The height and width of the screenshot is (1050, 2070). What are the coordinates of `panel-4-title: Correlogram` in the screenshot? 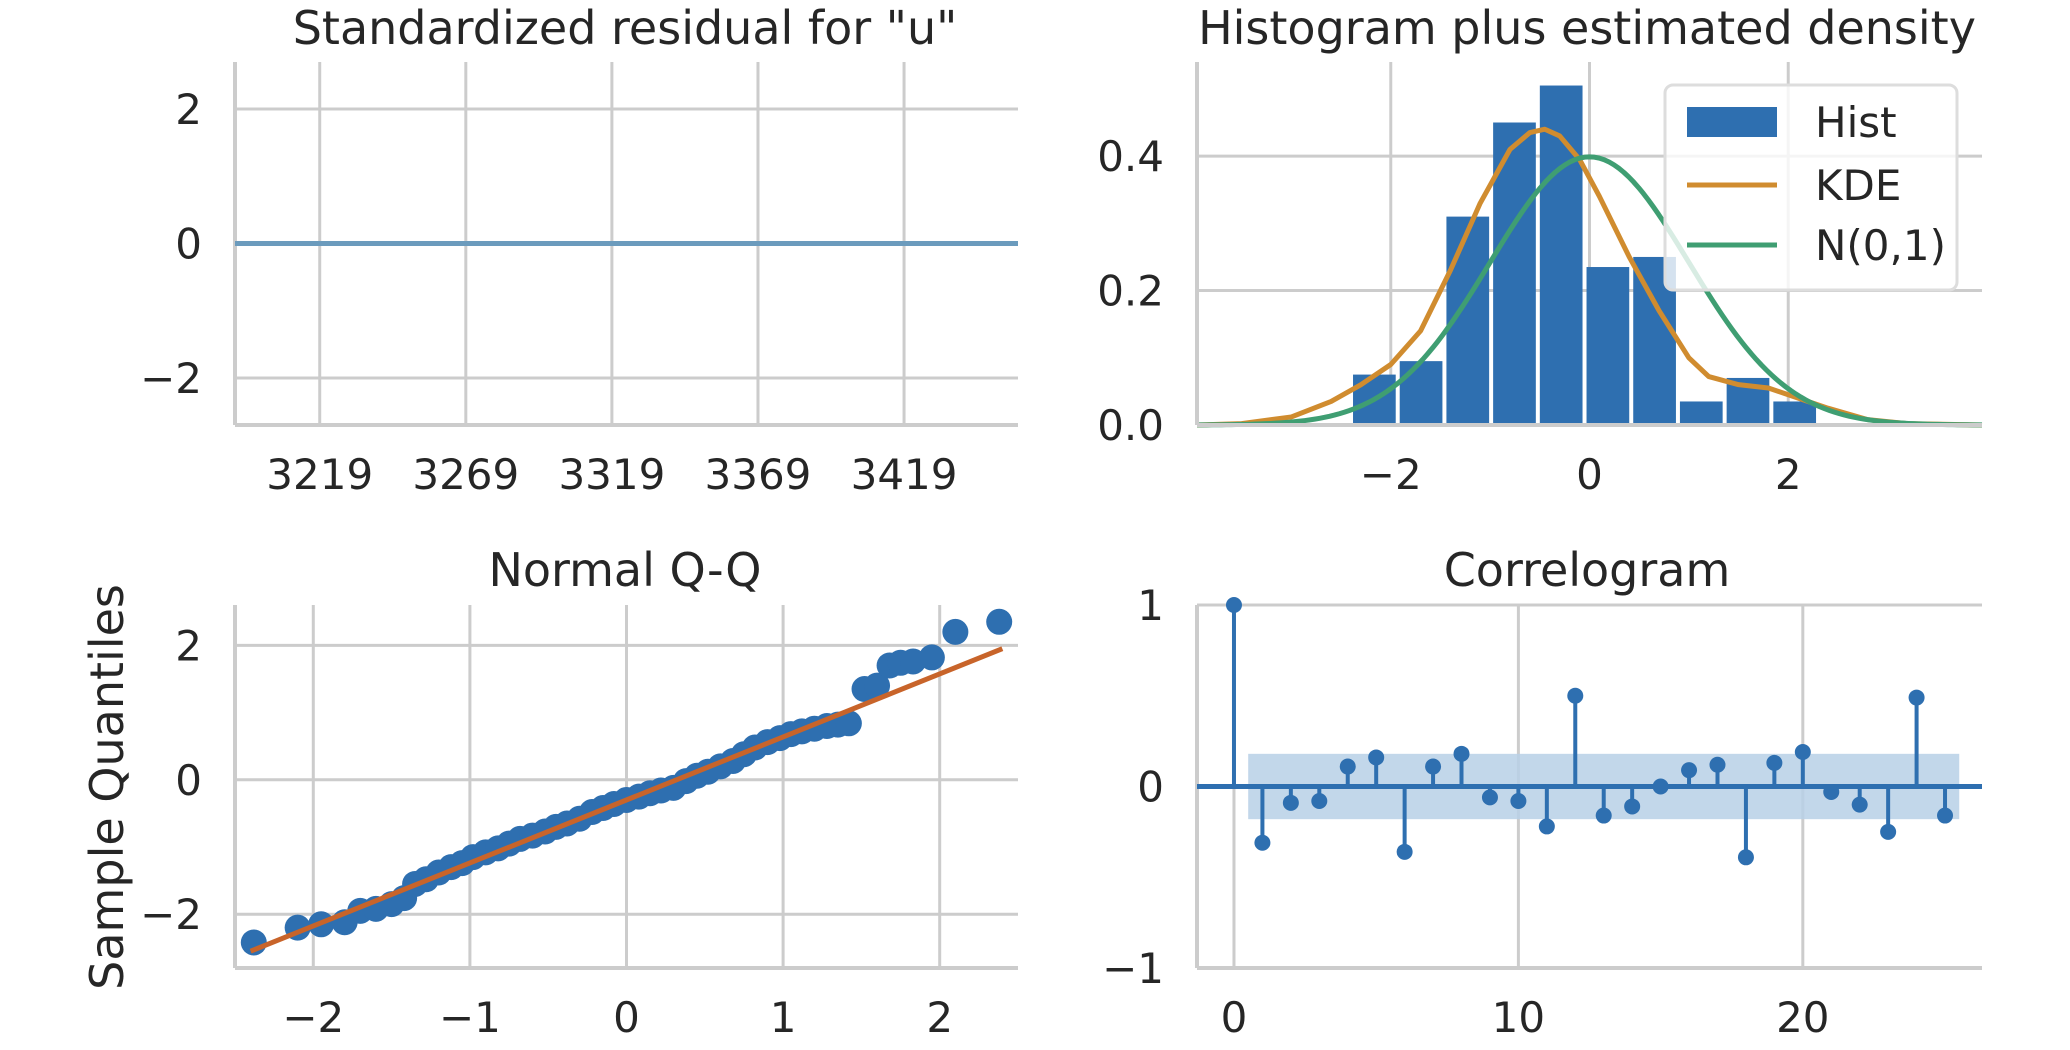 It's located at (1587, 570).